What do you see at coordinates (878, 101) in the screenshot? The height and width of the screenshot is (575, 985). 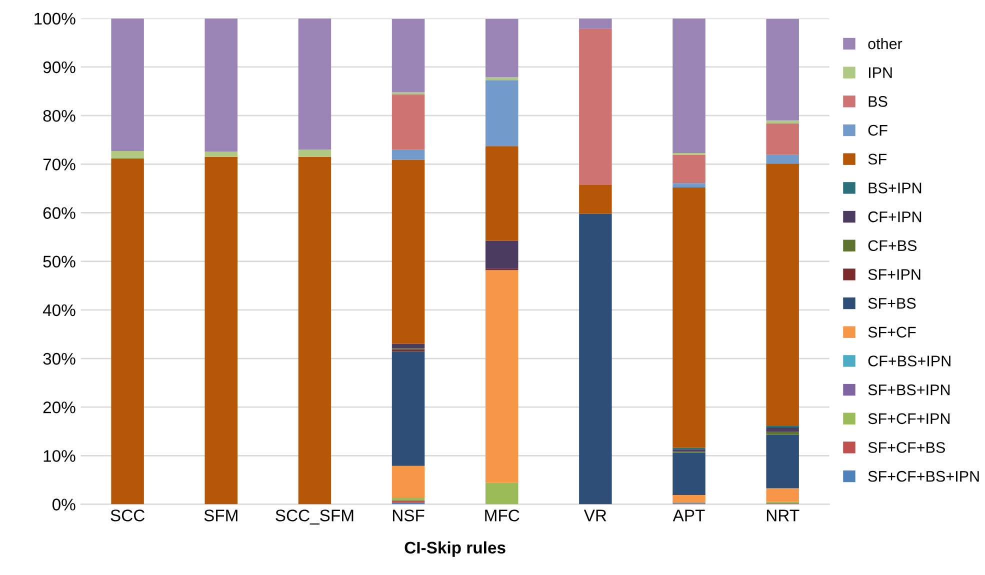 I see `legend-label: BS` at bounding box center [878, 101].